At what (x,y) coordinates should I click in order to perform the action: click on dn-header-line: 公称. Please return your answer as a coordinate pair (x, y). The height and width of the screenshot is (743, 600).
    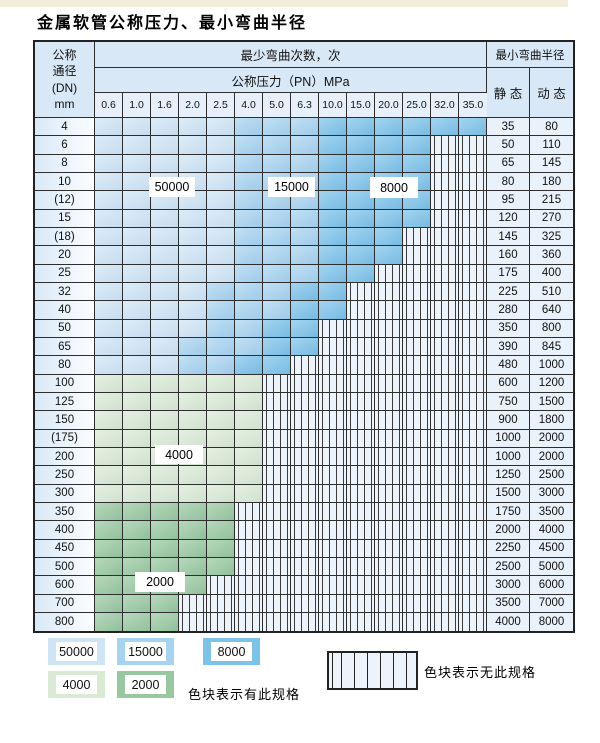
    Looking at the image, I should click on (64, 55).